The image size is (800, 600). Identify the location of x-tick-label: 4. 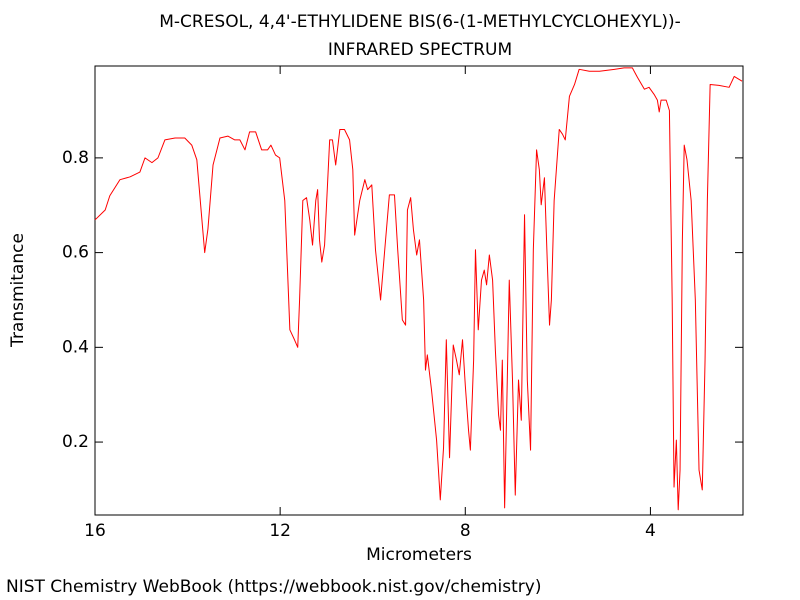
(650, 531).